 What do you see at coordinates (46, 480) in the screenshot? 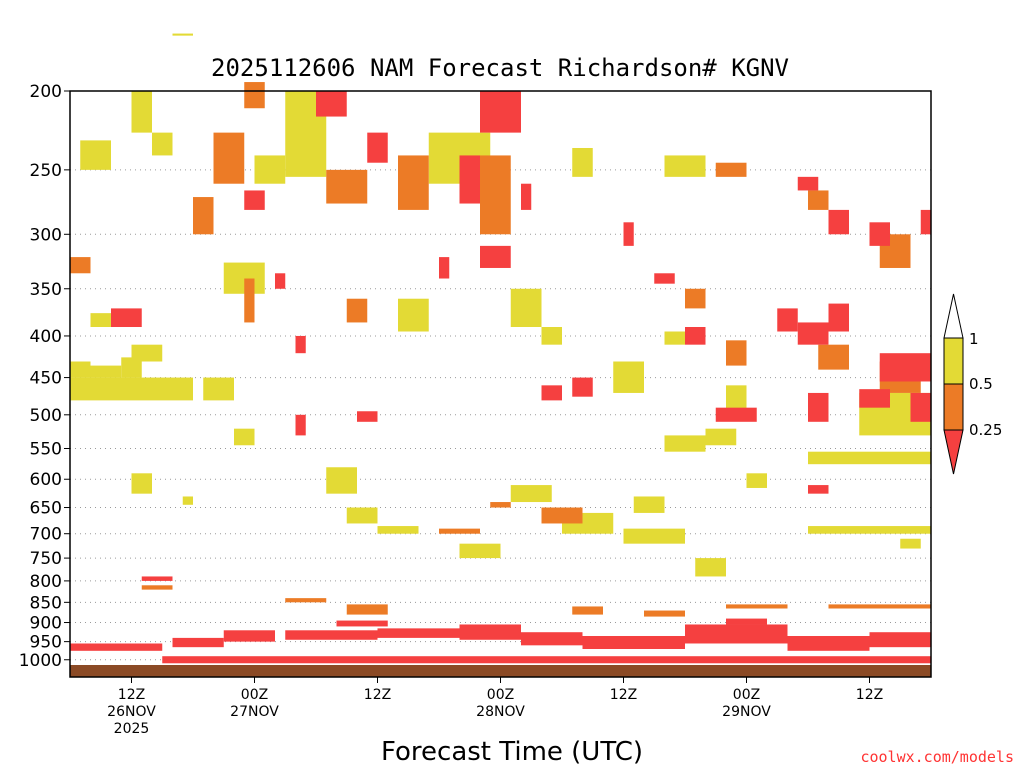
I see `y-tick-label: 600` at bounding box center [46, 480].